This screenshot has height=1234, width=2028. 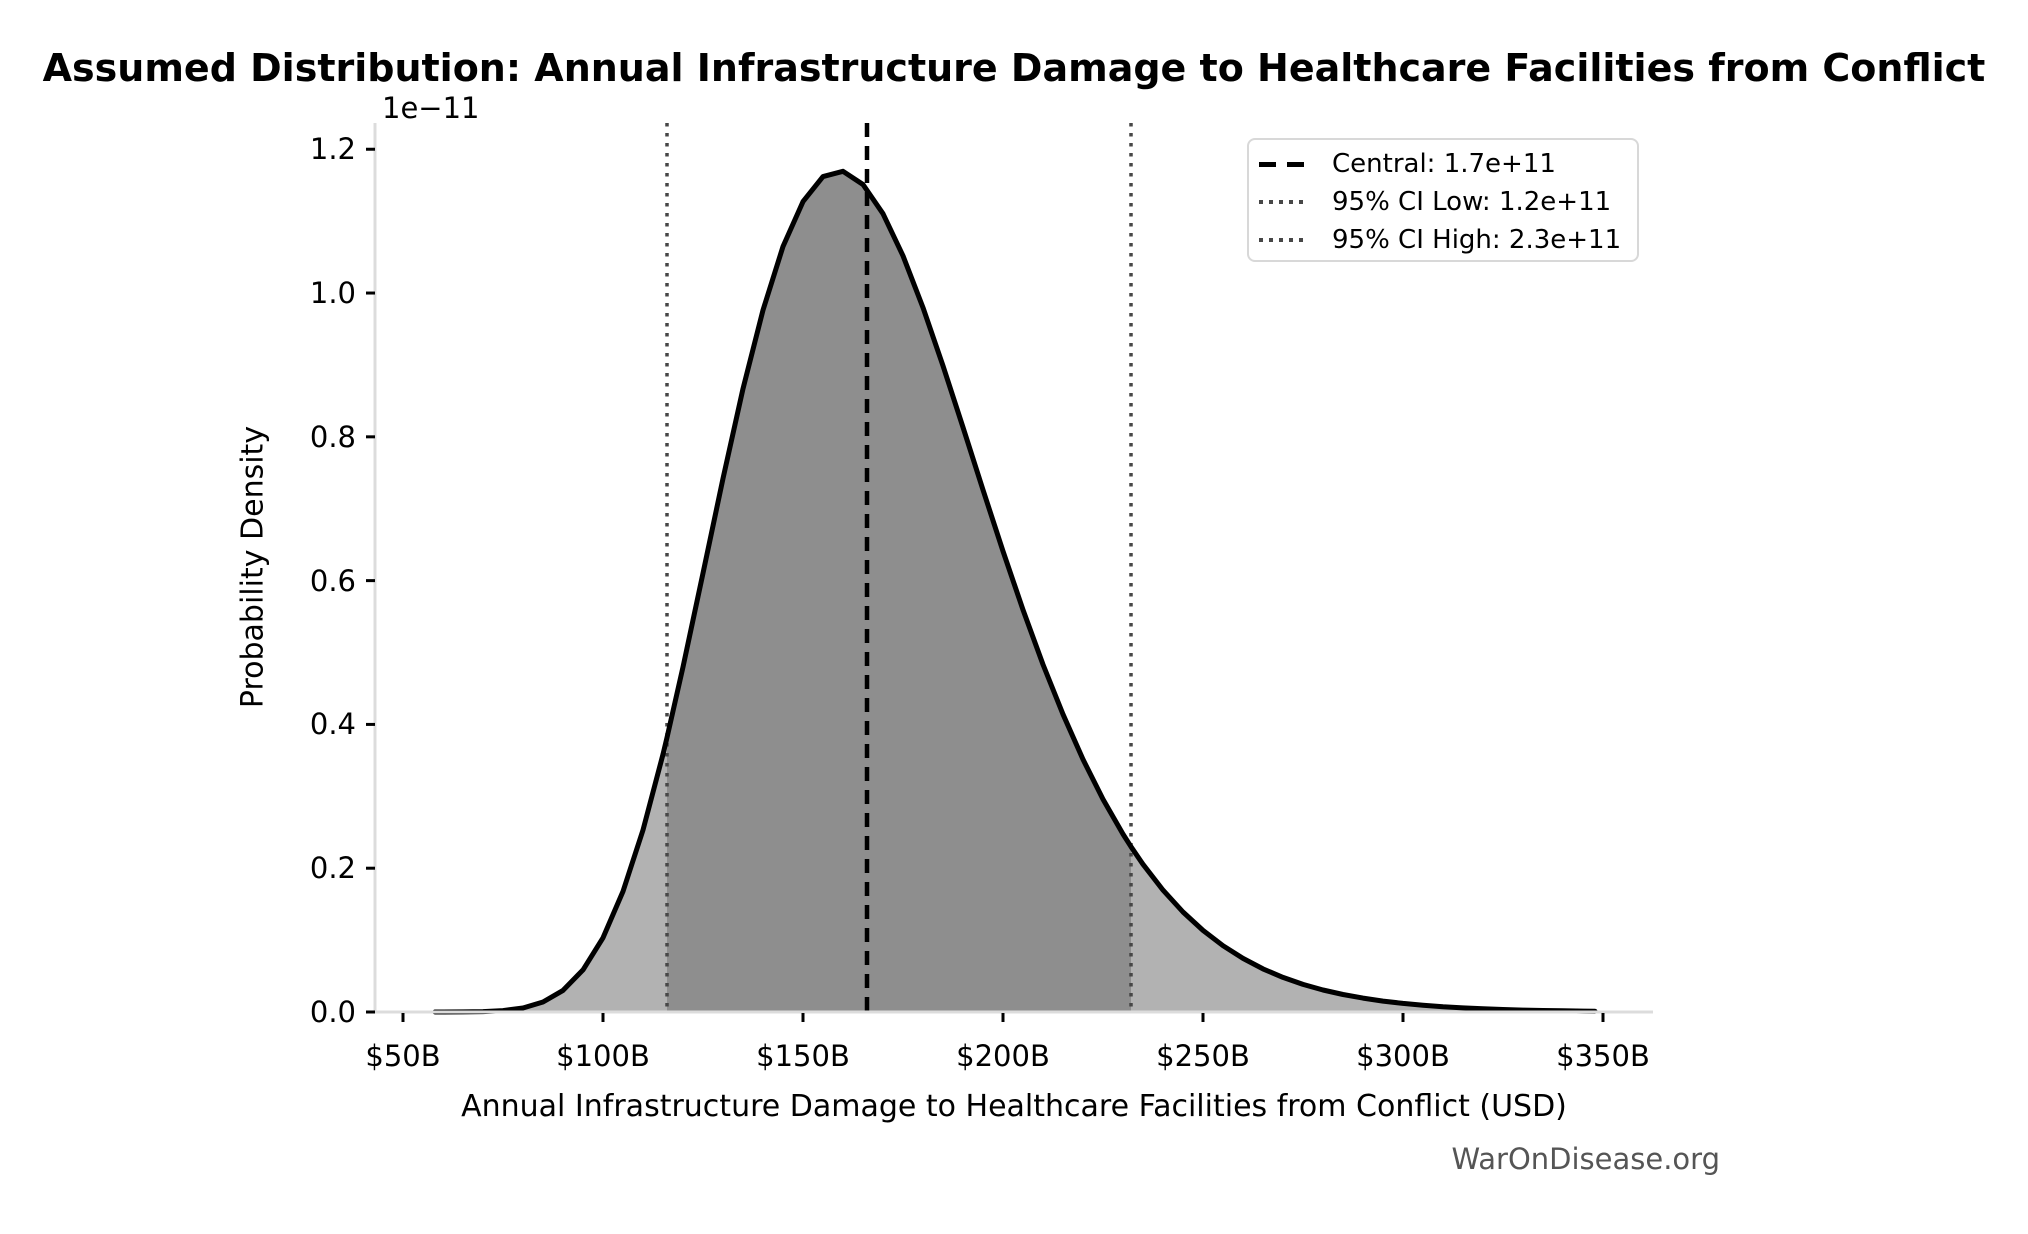 I want to click on watermark: WarOnDisease.org, so click(x=1585, y=1159).